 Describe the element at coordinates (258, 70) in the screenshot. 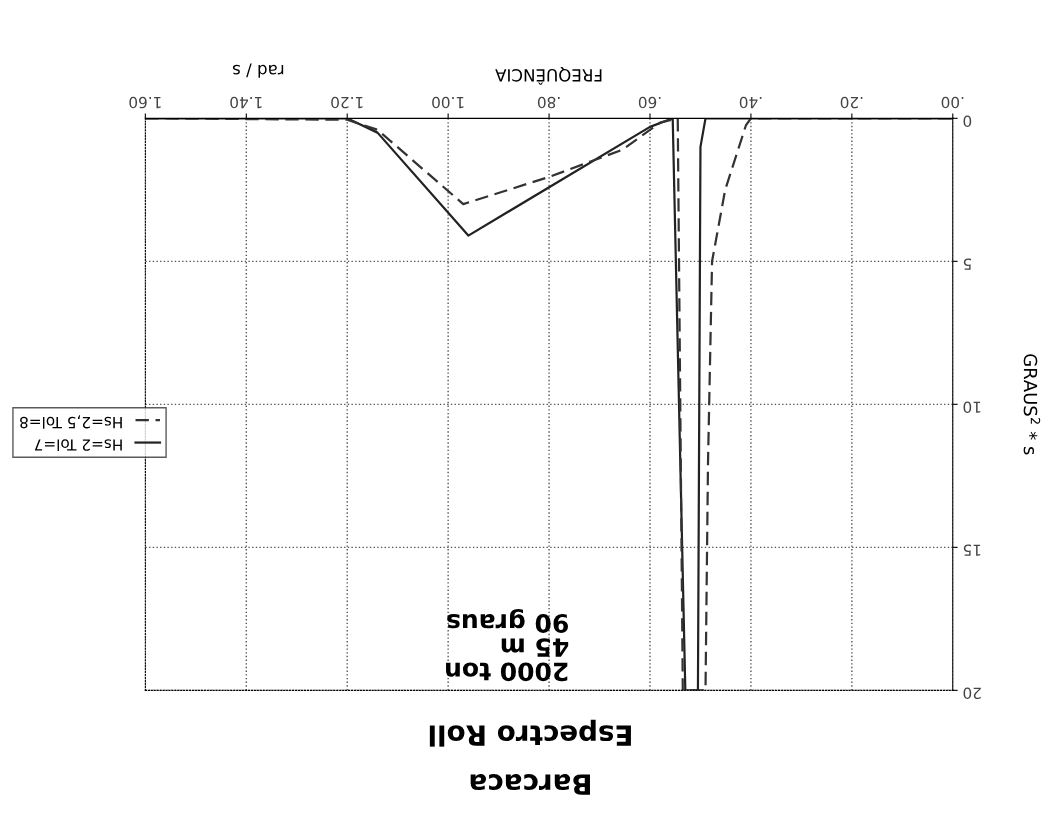

I see `text: rad / s` at that location.